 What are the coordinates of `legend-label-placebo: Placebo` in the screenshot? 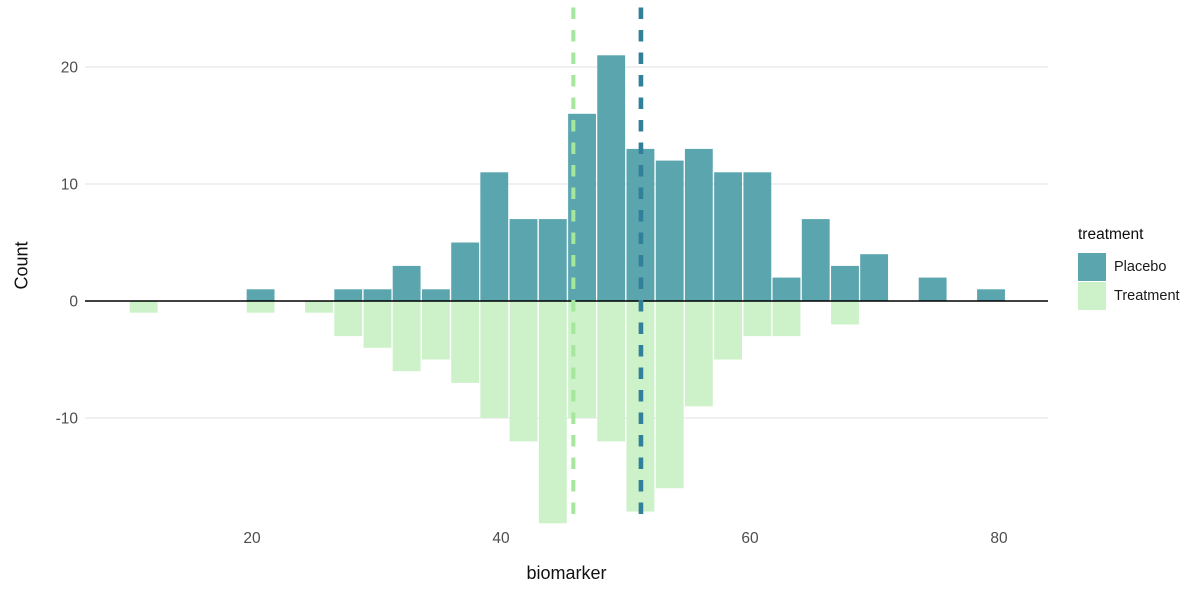 It's located at (1140, 267).